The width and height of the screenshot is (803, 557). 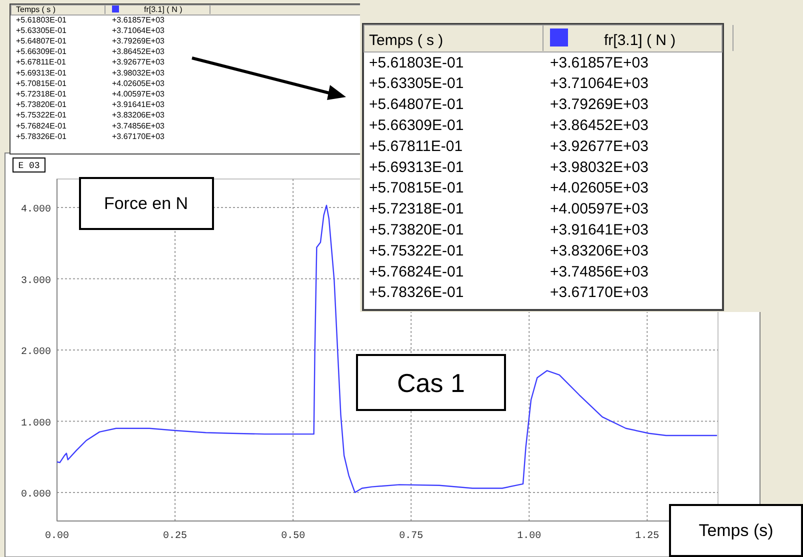 What do you see at coordinates (139, 105) in the screenshot?
I see `text: +3.91641E+03` at bounding box center [139, 105].